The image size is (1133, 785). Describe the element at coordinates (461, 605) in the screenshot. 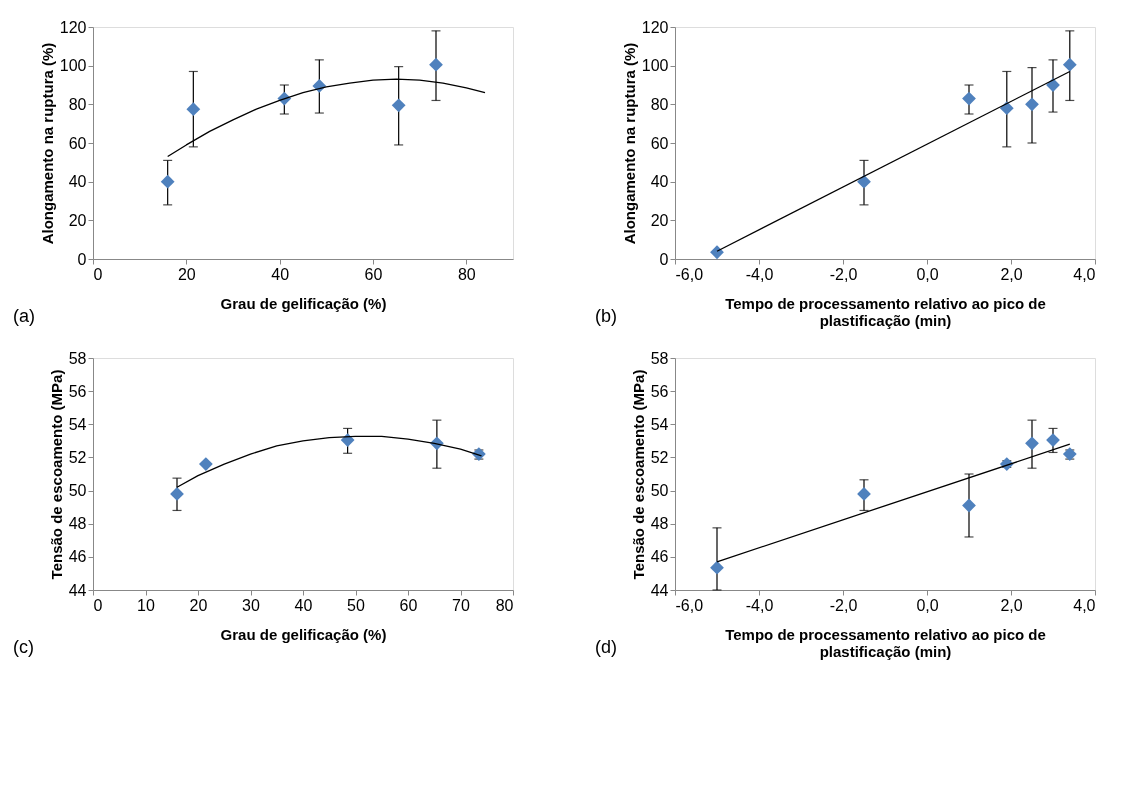

I see `x-tick-label: 70` at that location.